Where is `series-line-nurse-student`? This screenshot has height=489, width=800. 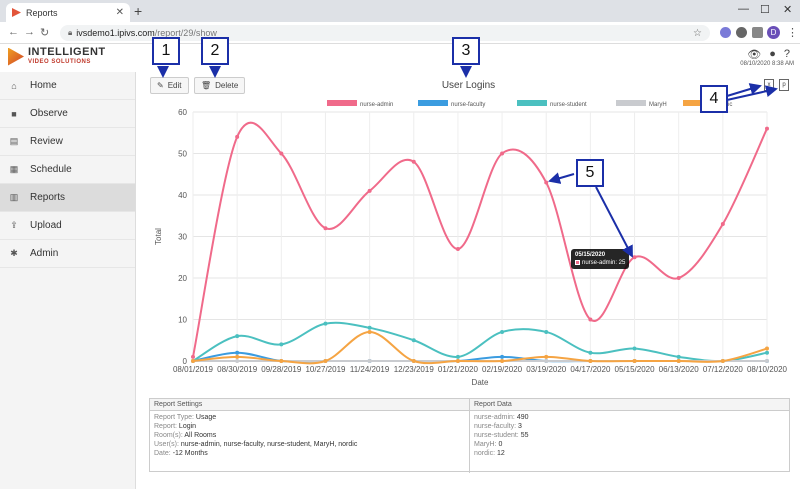
series-line-nurse-student is located at coordinates (480, 342).